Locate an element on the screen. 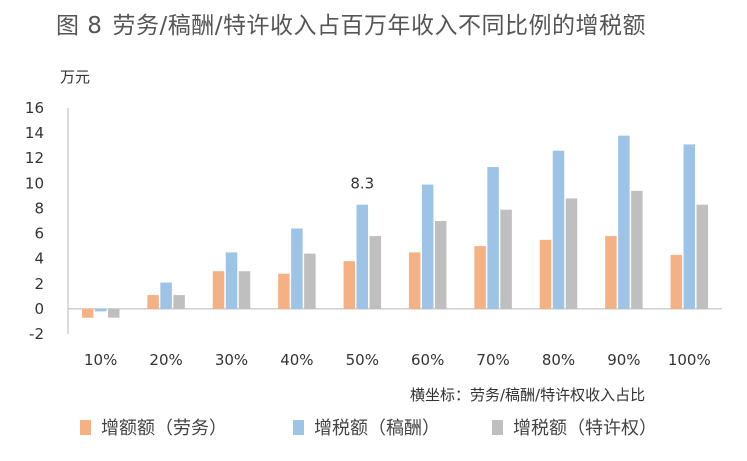  legend-item: 增额额（劳务） is located at coordinates (153, 427).